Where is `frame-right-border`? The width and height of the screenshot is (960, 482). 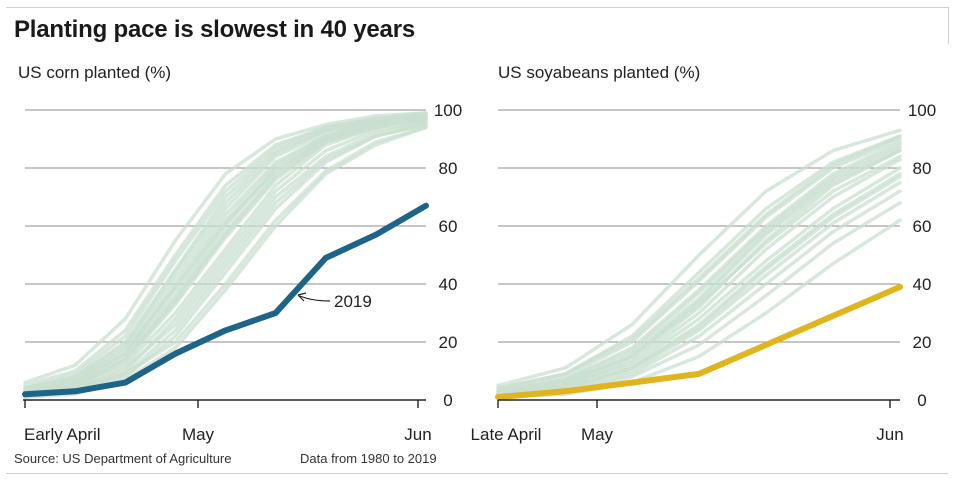
frame-right-border is located at coordinates (948, 25).